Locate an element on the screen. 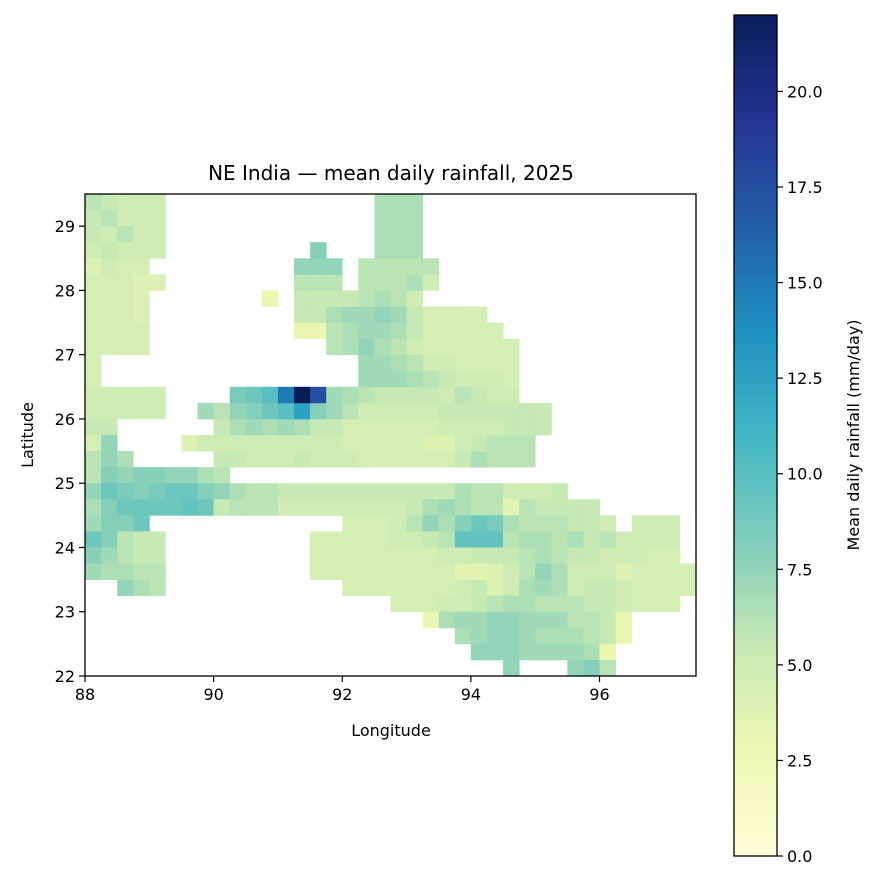 The image size is (880, 884). y-tick-label: 26 is located at coordinates (65, 419).